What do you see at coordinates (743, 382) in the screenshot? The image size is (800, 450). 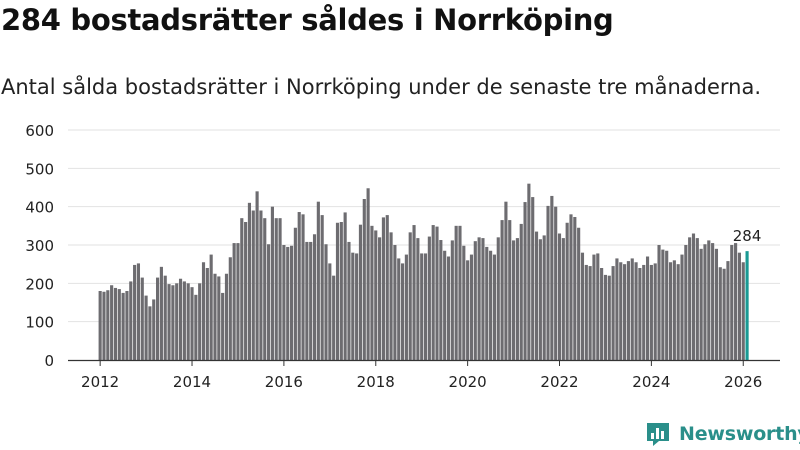 I see `x-tick-label: 2026` at bounding box center [743, 382].